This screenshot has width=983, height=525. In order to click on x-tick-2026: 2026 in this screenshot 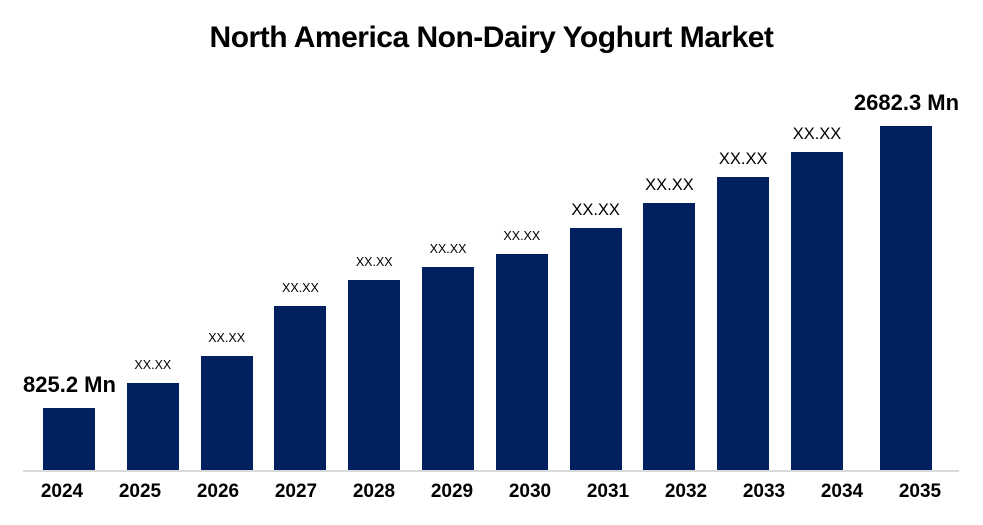, I will do `click(218, 491)`.